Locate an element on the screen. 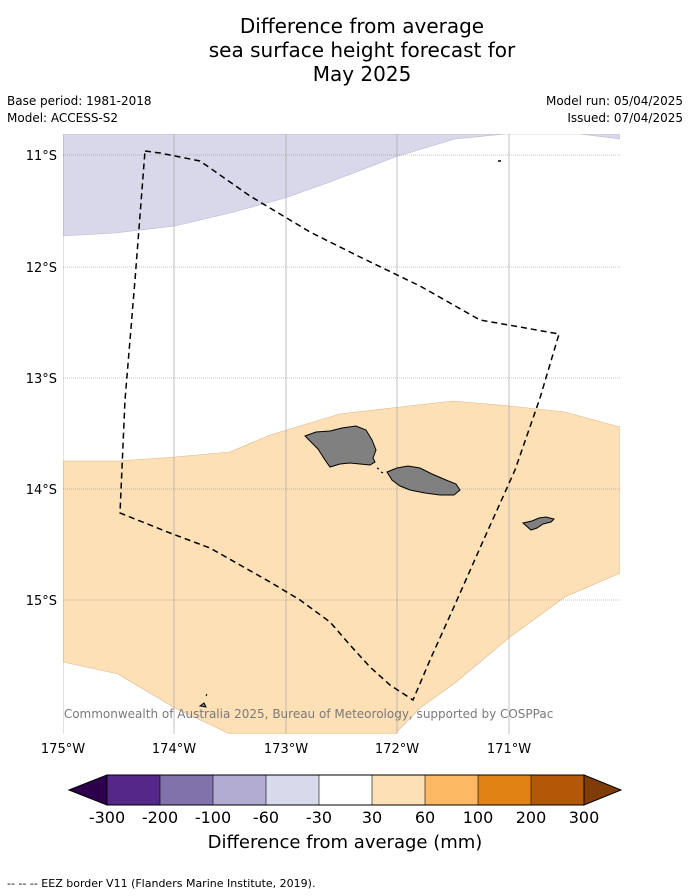  island-upolu is located at coordinates (423, 480).